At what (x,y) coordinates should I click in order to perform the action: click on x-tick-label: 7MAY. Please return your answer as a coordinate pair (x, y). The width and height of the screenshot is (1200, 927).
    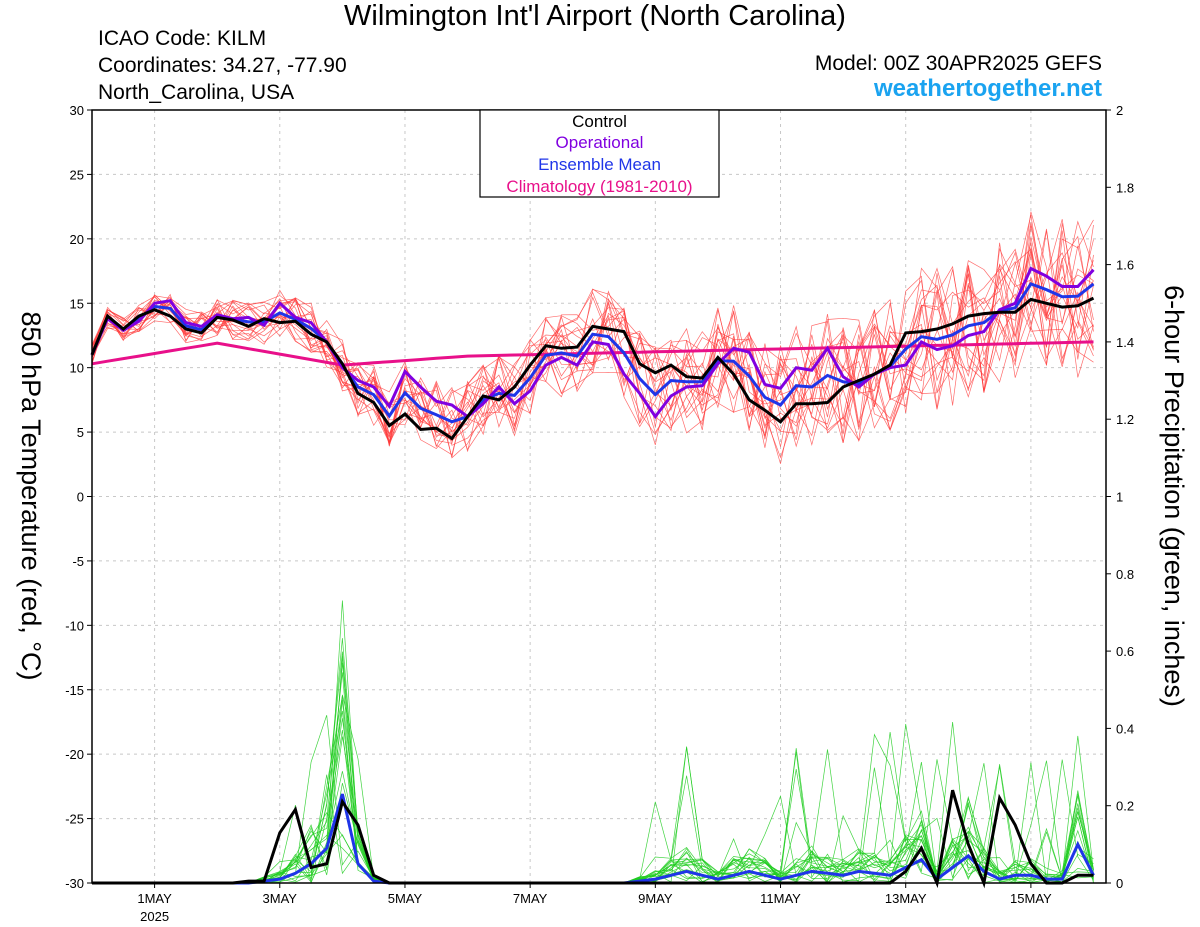
    Looking at the image, I should click on (530, 898).